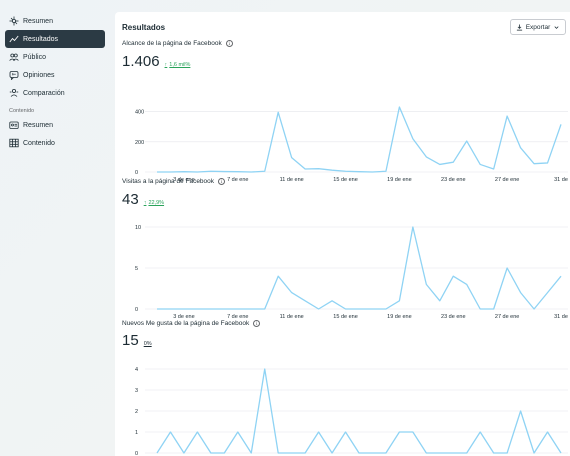  I want to click on export-label: Exportar, so click(538, 27).